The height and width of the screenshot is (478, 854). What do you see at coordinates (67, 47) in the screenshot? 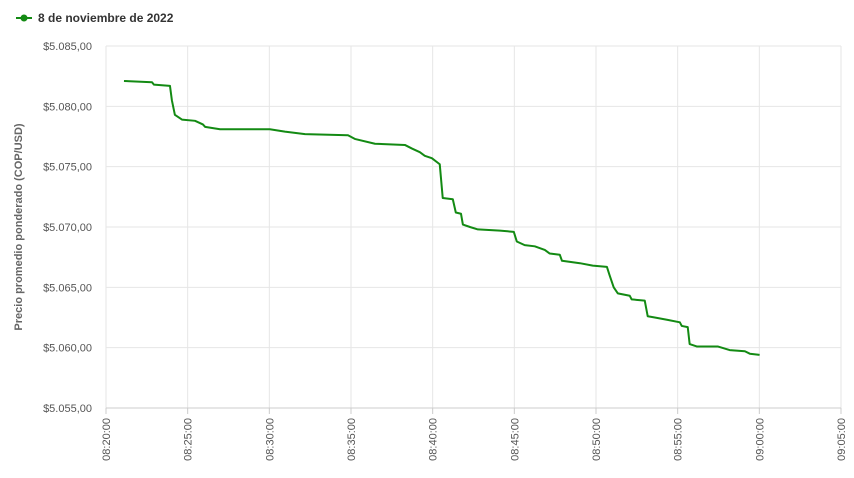
I see `y-tick-label: $5.085,00` at bounding box center [67, 47].